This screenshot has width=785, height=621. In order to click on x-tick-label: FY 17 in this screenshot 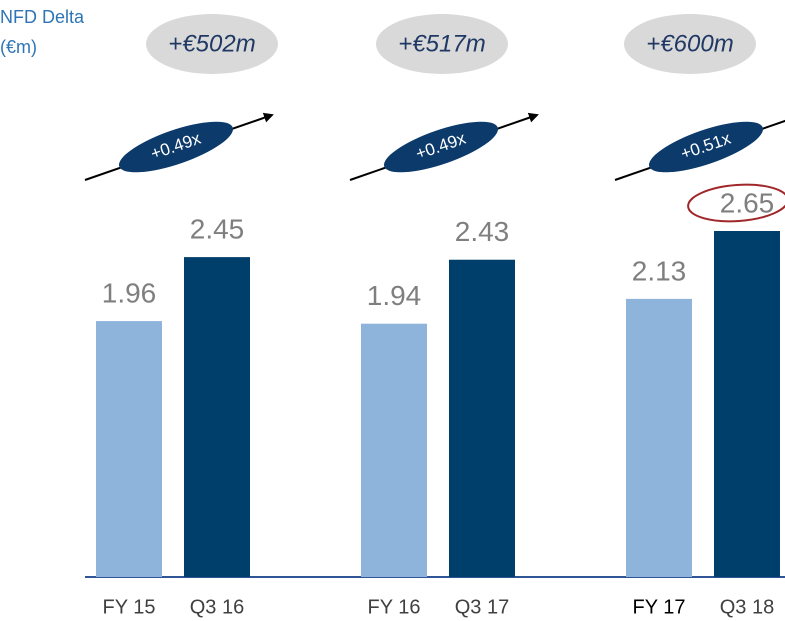, I will do `click(659, 607)`.